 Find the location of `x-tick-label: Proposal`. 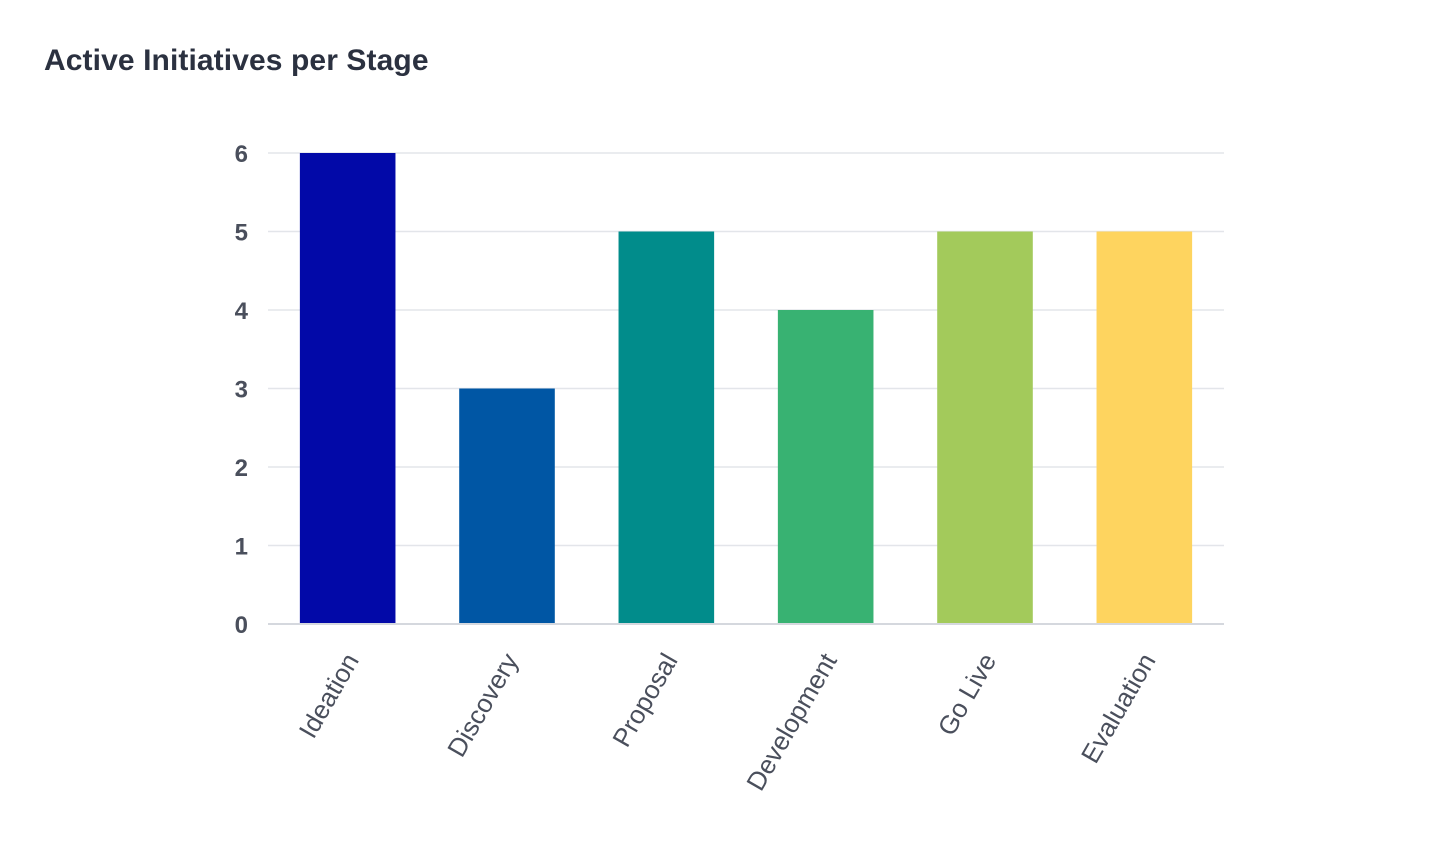

x-tick-label: Proposal is located at coordinates (644, 700).